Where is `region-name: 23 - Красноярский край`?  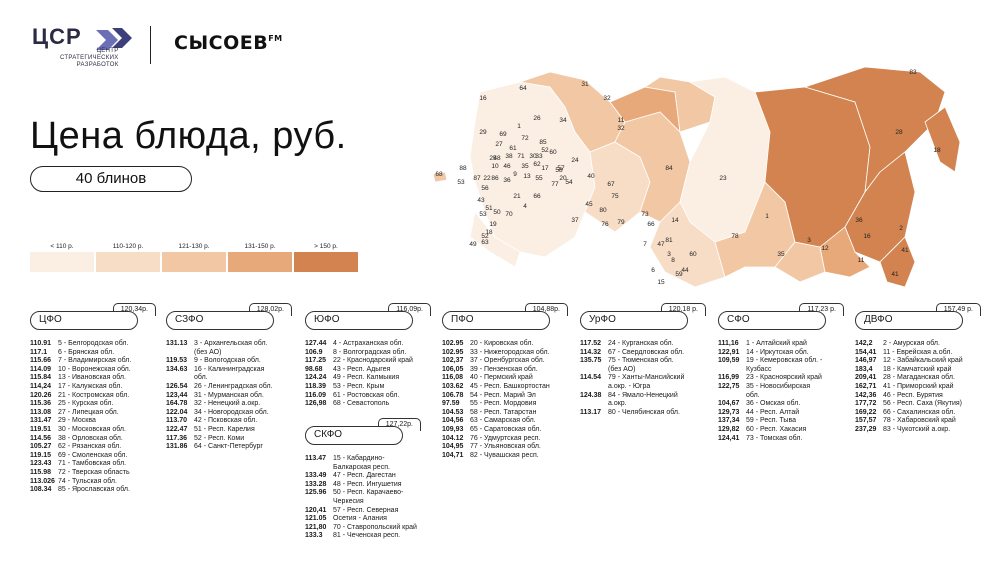
region-name: 23 - Красноярский край is located at coordinates (784, 378).